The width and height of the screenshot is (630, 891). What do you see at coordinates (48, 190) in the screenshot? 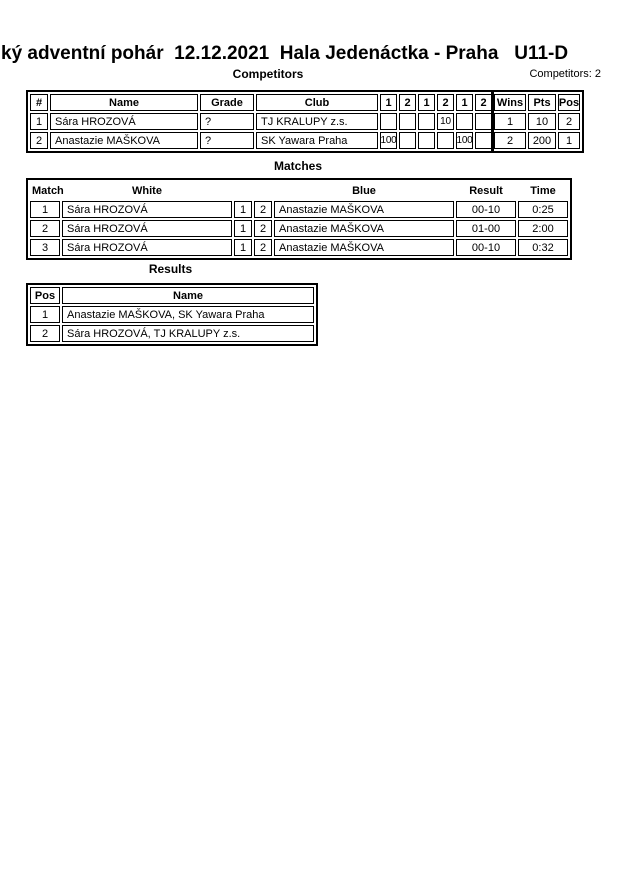
I see `matches-col-match: Match` at bounding box center [48, 190].